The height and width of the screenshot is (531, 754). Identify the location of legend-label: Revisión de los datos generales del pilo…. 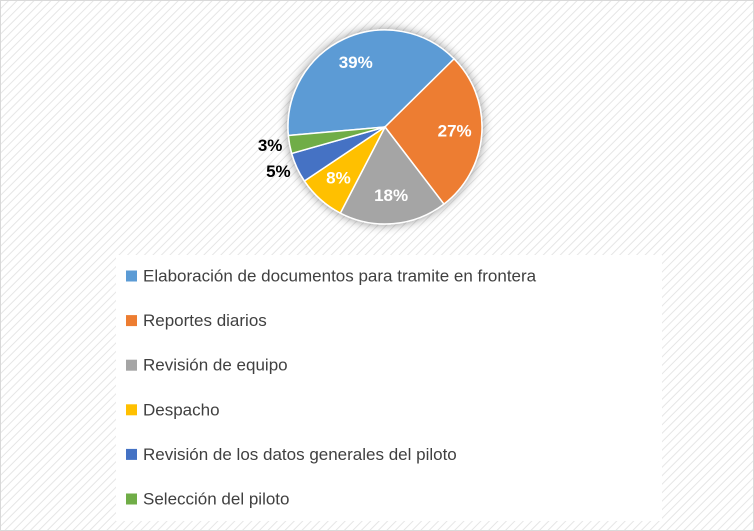
(300, 454).